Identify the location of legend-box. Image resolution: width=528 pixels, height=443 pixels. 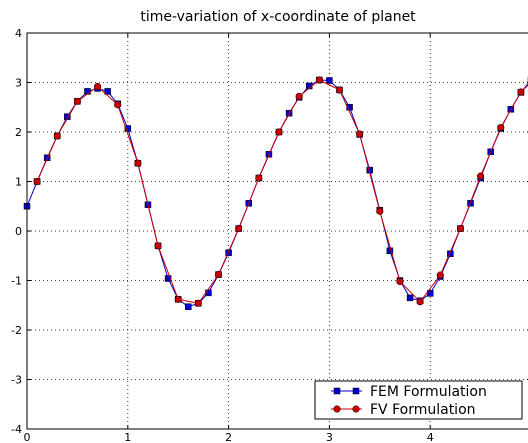
(418, 400).